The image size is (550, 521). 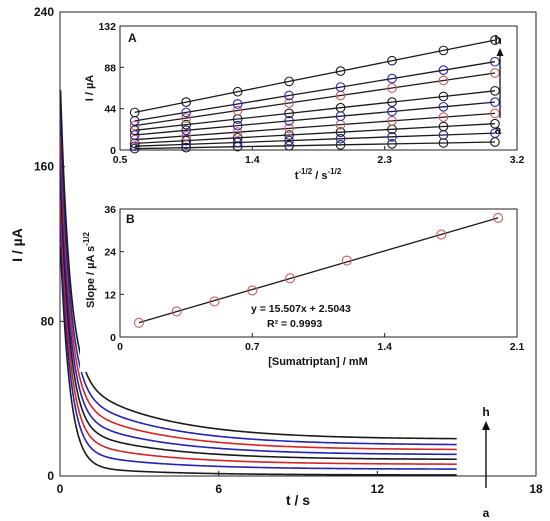 What do you see at coordinates (132, 38) in the screenshot?
I see `inset-a-panel-label: A` at bounding box center [132, 38].